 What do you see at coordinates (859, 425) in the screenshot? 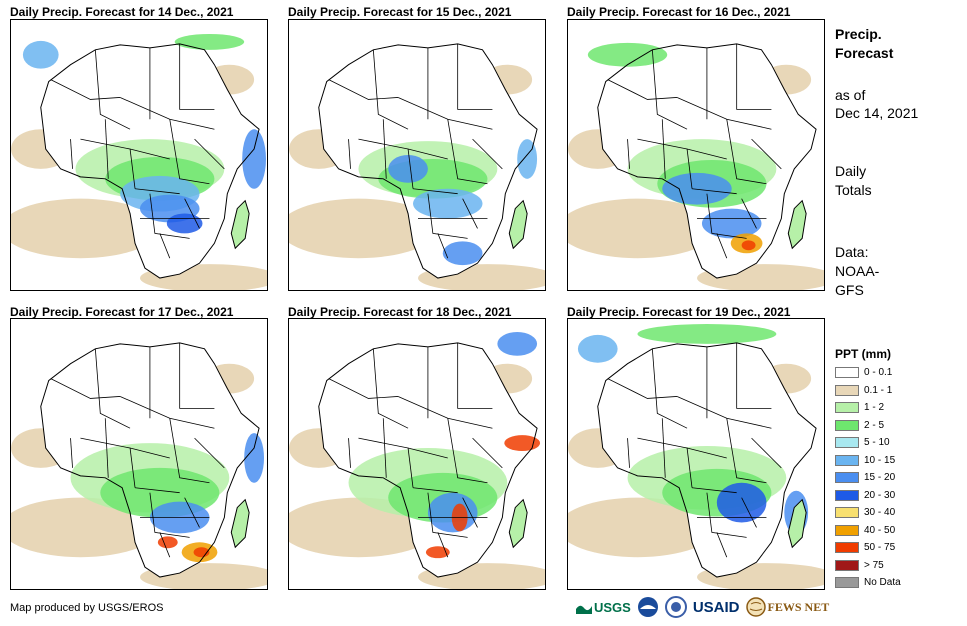
I see `legend-item: 2 - 5` at bounding box center [859, 425].